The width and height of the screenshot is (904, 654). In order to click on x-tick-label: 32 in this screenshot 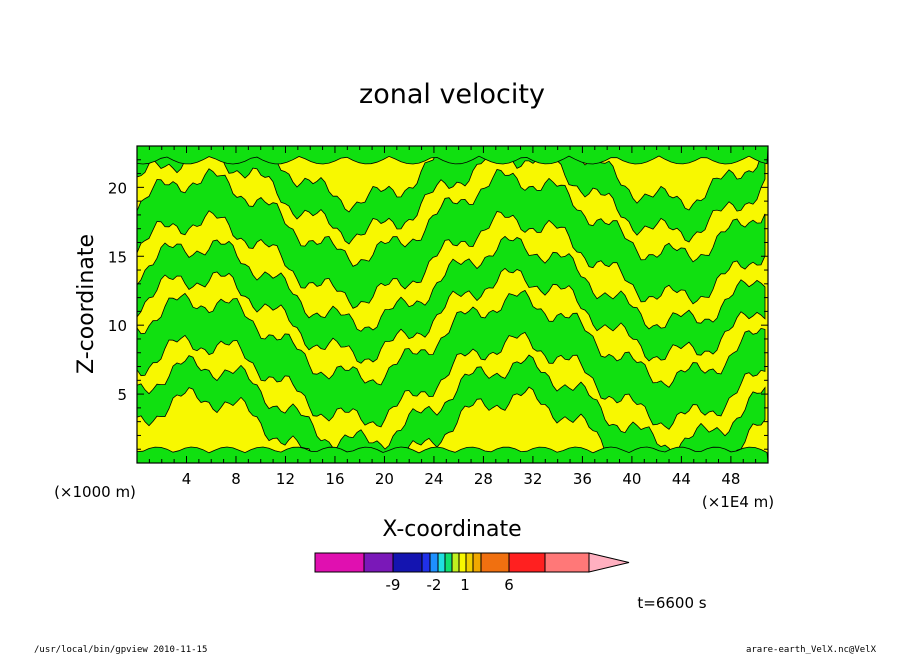, I will do `click(532, 479)`.